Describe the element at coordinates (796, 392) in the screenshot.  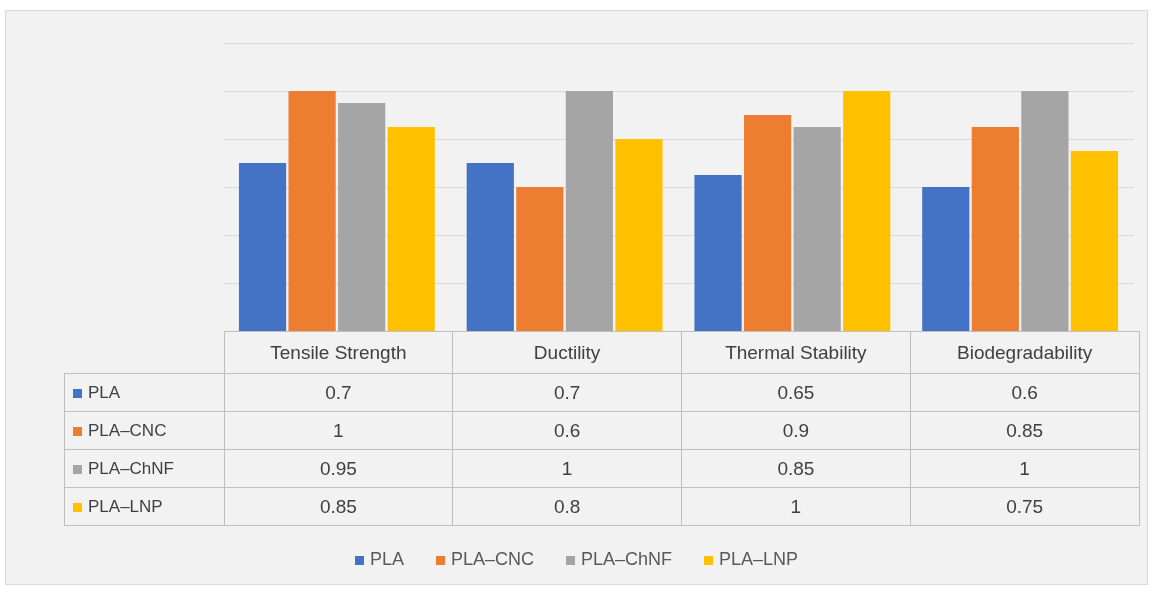
I see `data-label: 0.65` at that location.